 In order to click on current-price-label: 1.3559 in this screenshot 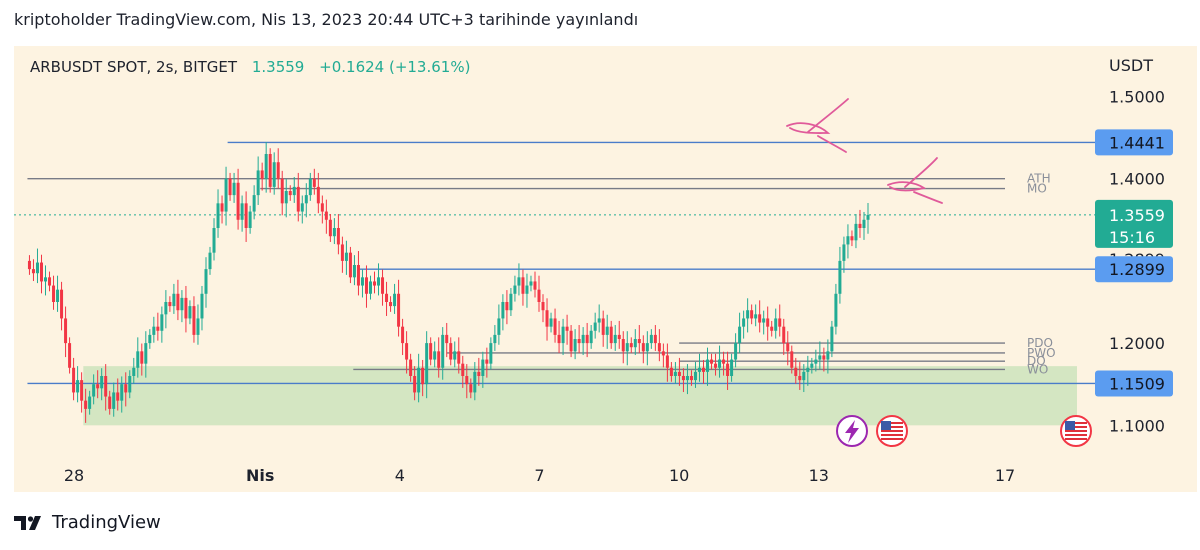, I will do `click(1137, 215)`.